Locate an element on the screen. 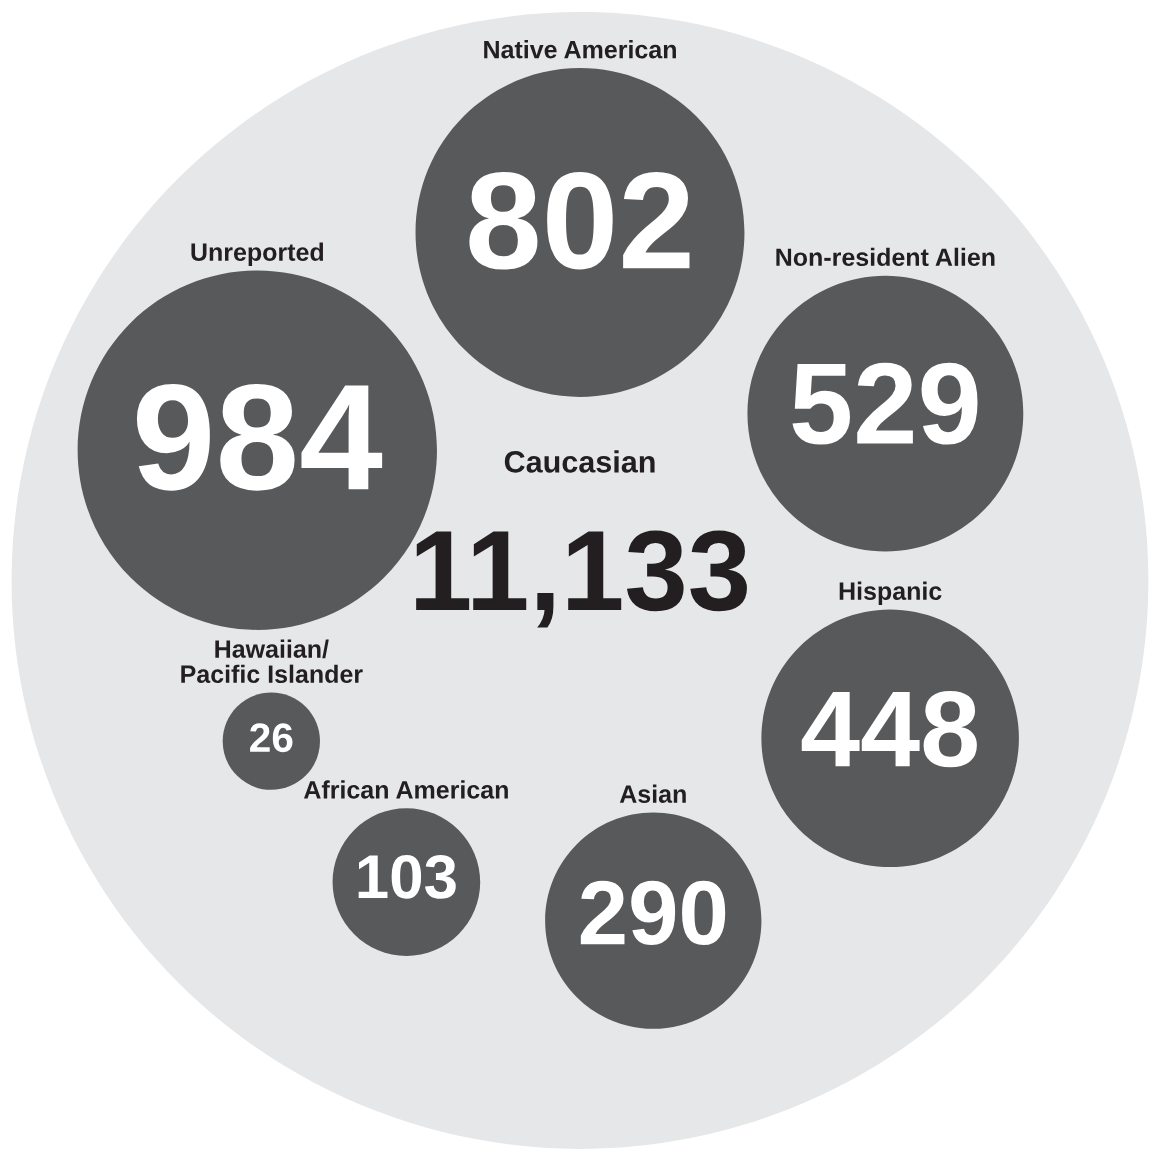 Image resolution: width=1160 pixels, height=1161 pixels. data-label: 984 is located at coordinates (259, 437).